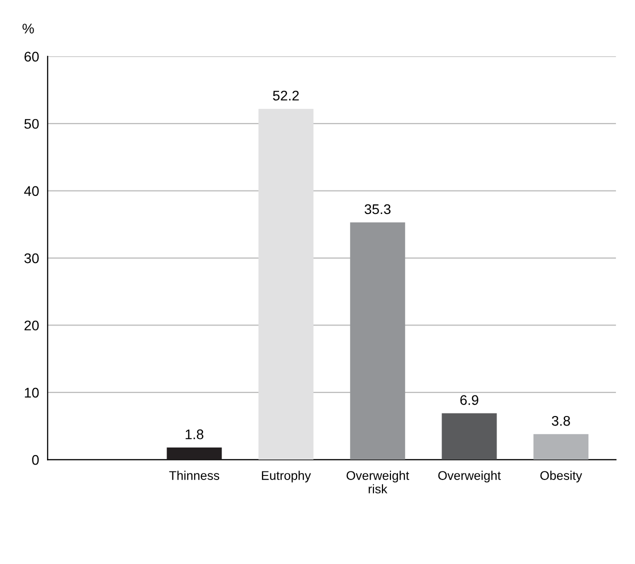 The image size is (635, 564). Describe the element at coordinates (31, 325) in the screenshot. I see `y-tick-label: 20` at that location.